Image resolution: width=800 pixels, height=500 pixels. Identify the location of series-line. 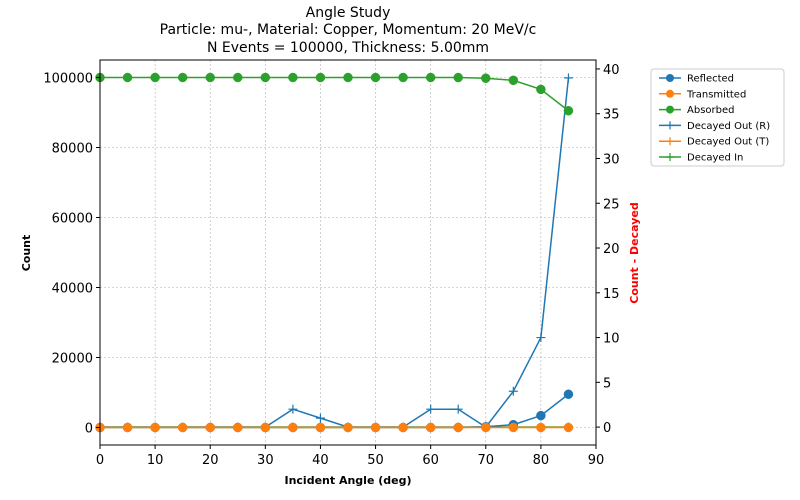
(334, 94).